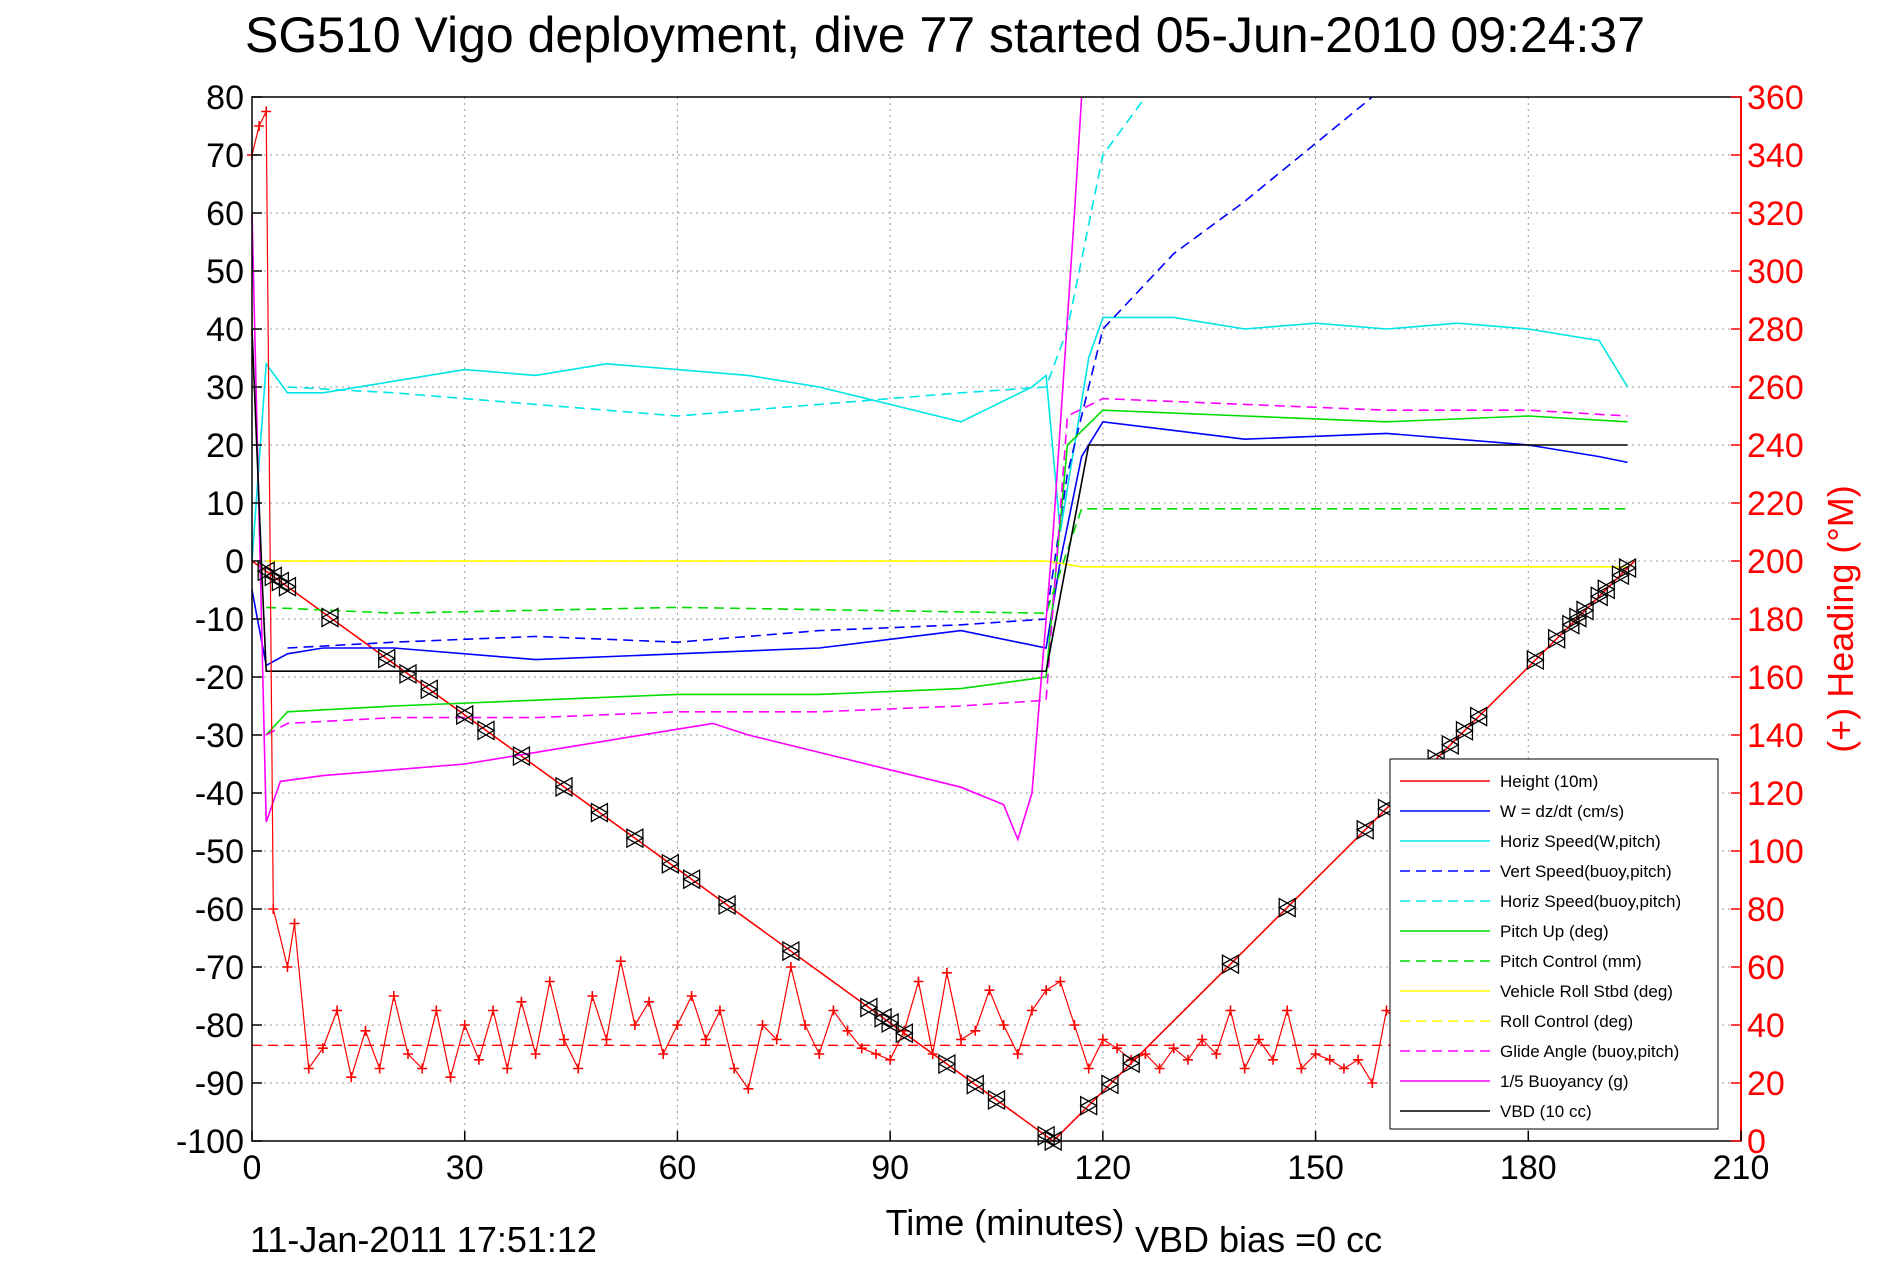 Image resolution: width=1891 pixels, height=1262 pixels. Describe the element at coordinates (1775, 852) in the screenshot. I see `y2-tick-label: 100` at that location.